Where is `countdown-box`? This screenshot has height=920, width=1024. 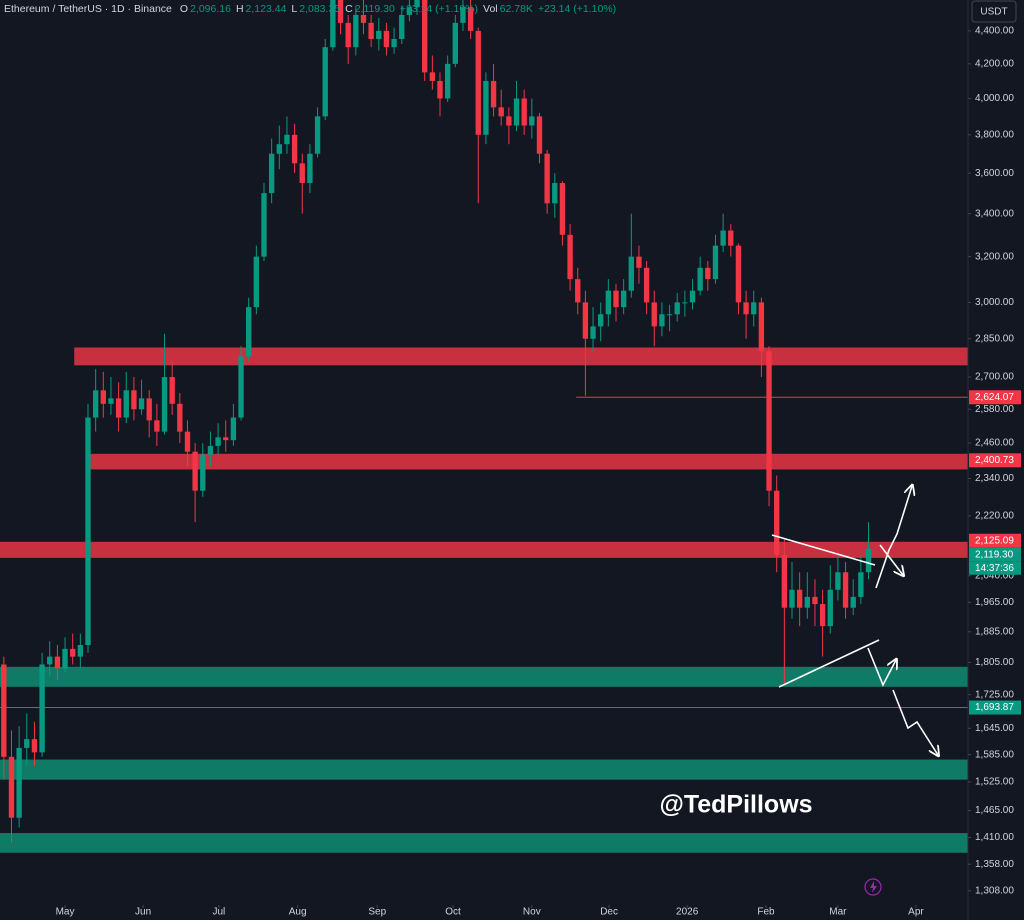
countdown-box is located at coordinates (995, 568).